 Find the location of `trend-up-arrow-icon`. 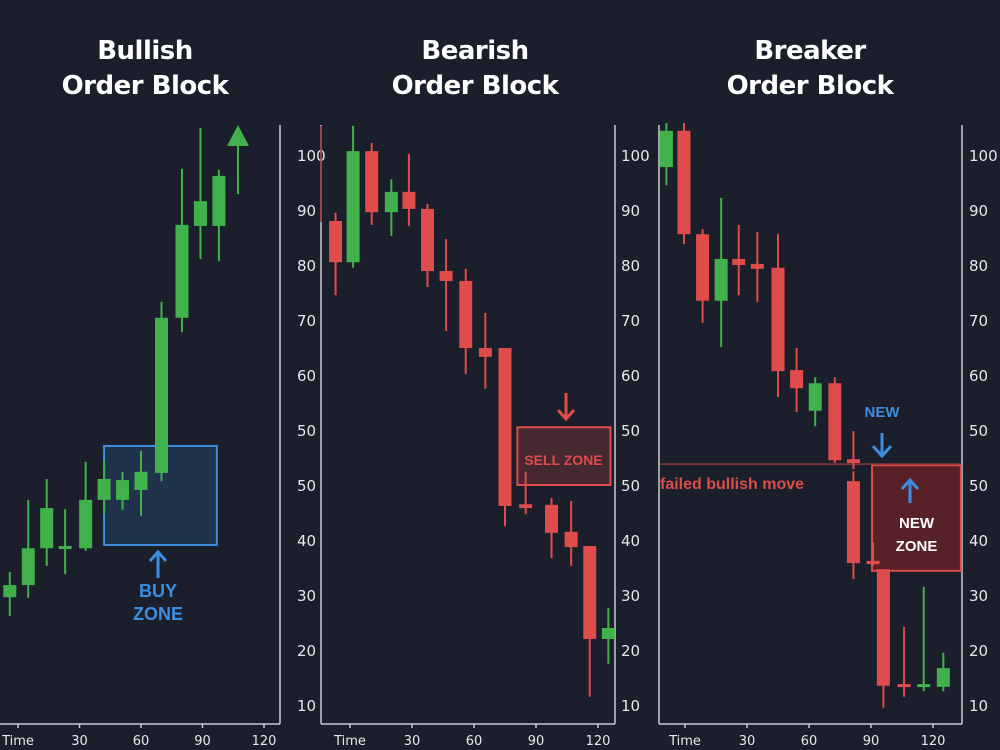

trend-up-arrow-icon is located at coordinates (238, 135).